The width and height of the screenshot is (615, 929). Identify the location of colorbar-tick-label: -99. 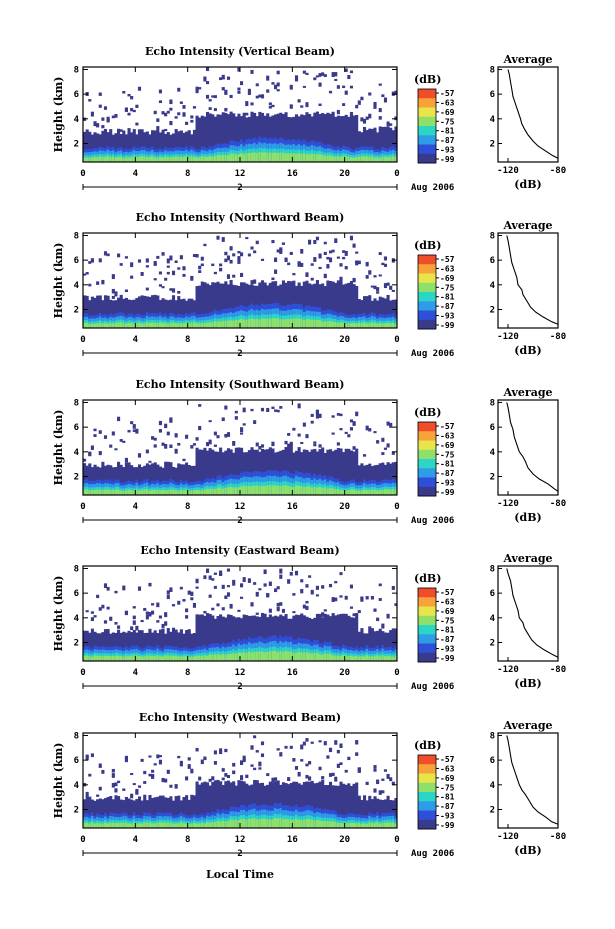
(447, 325).